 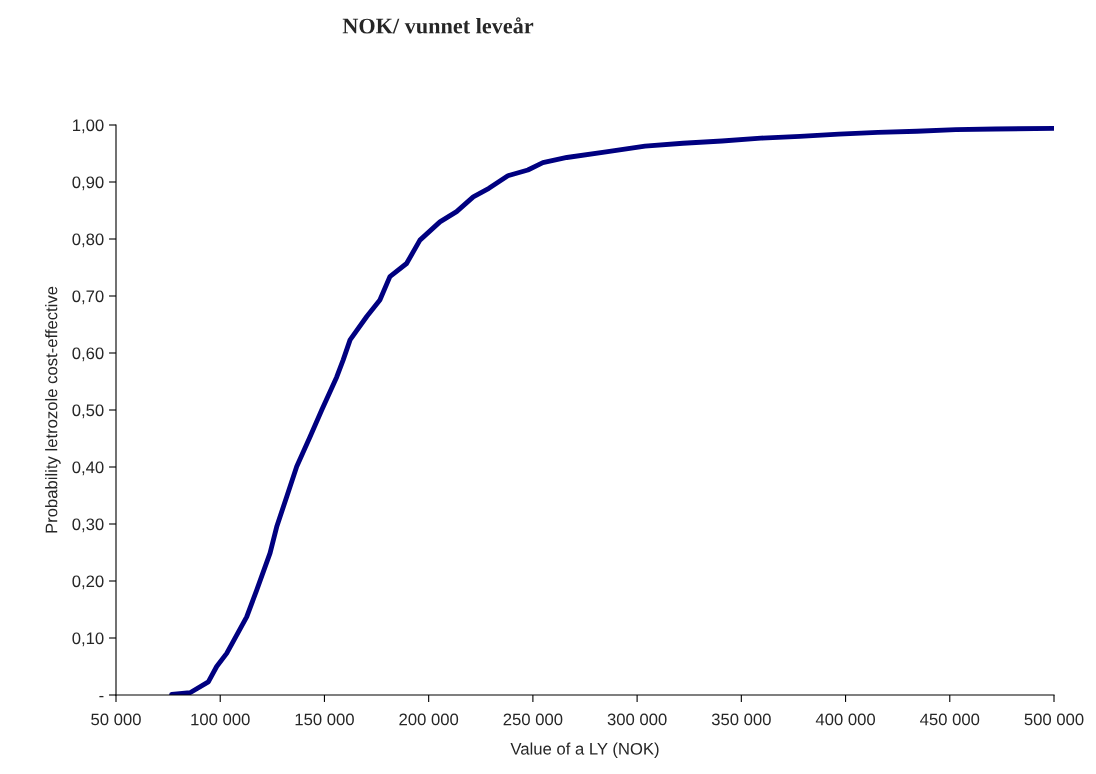 What do you see at coordinates (88, 468) in the screenshot?
I see `y-tick-label: 0,40` at bounding box center [88, 468].